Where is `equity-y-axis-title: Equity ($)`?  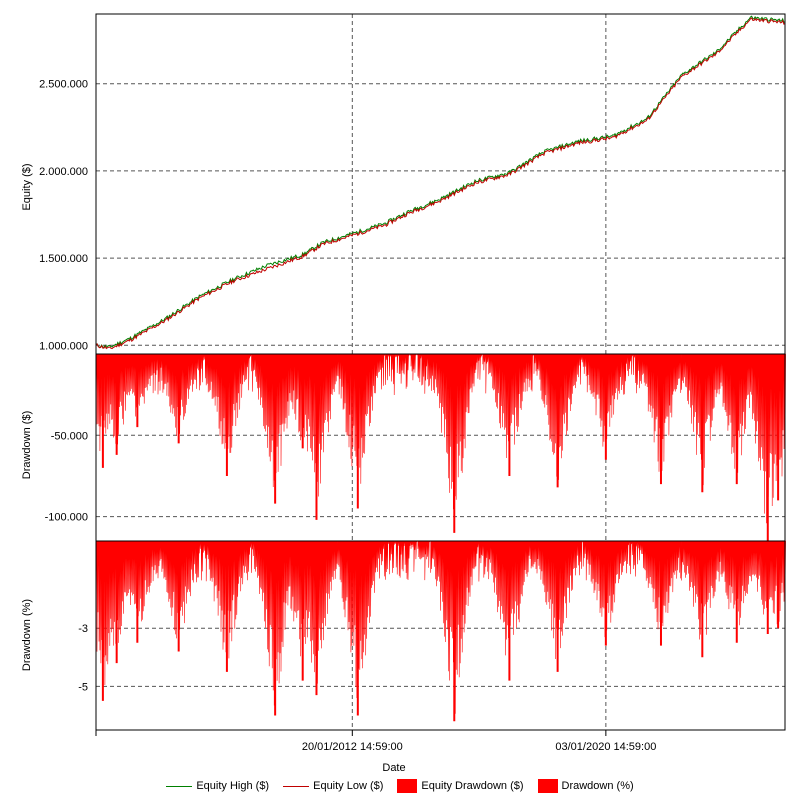
equity-y-axis-title: Equity ($) is located at coordinates (27, 186).